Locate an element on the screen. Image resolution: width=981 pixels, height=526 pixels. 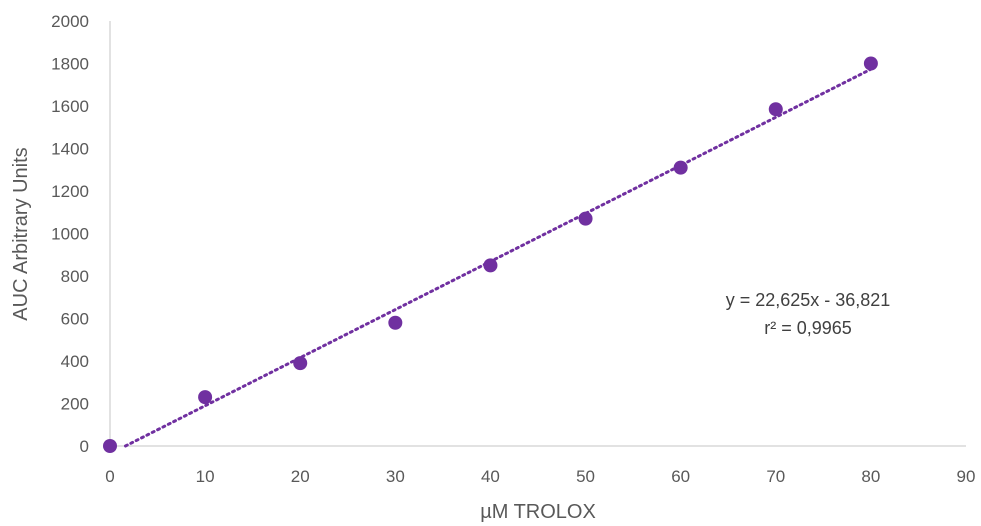
x-tick-labels: 0 10 20 30 40 50 60 70 80 90 is located at coordinates (540, 476).